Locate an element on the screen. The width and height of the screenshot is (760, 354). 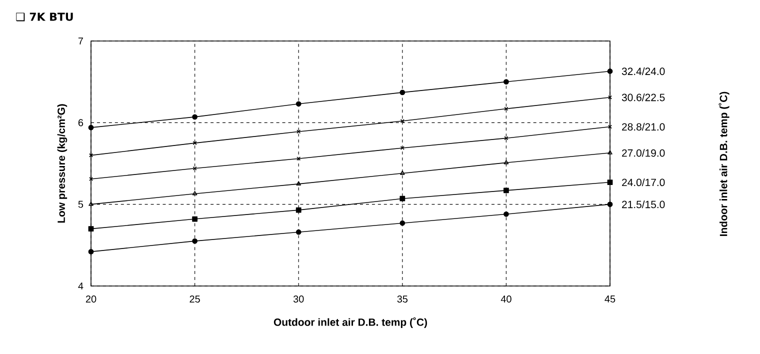
series-label: 32.4/24.0 is located at coordinates (643, 71).